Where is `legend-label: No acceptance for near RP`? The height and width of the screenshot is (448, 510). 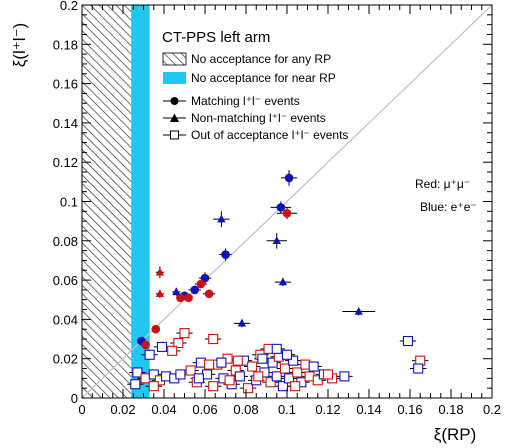 legend-label: No acceptance for near RP is located at coordinates (263, 78).